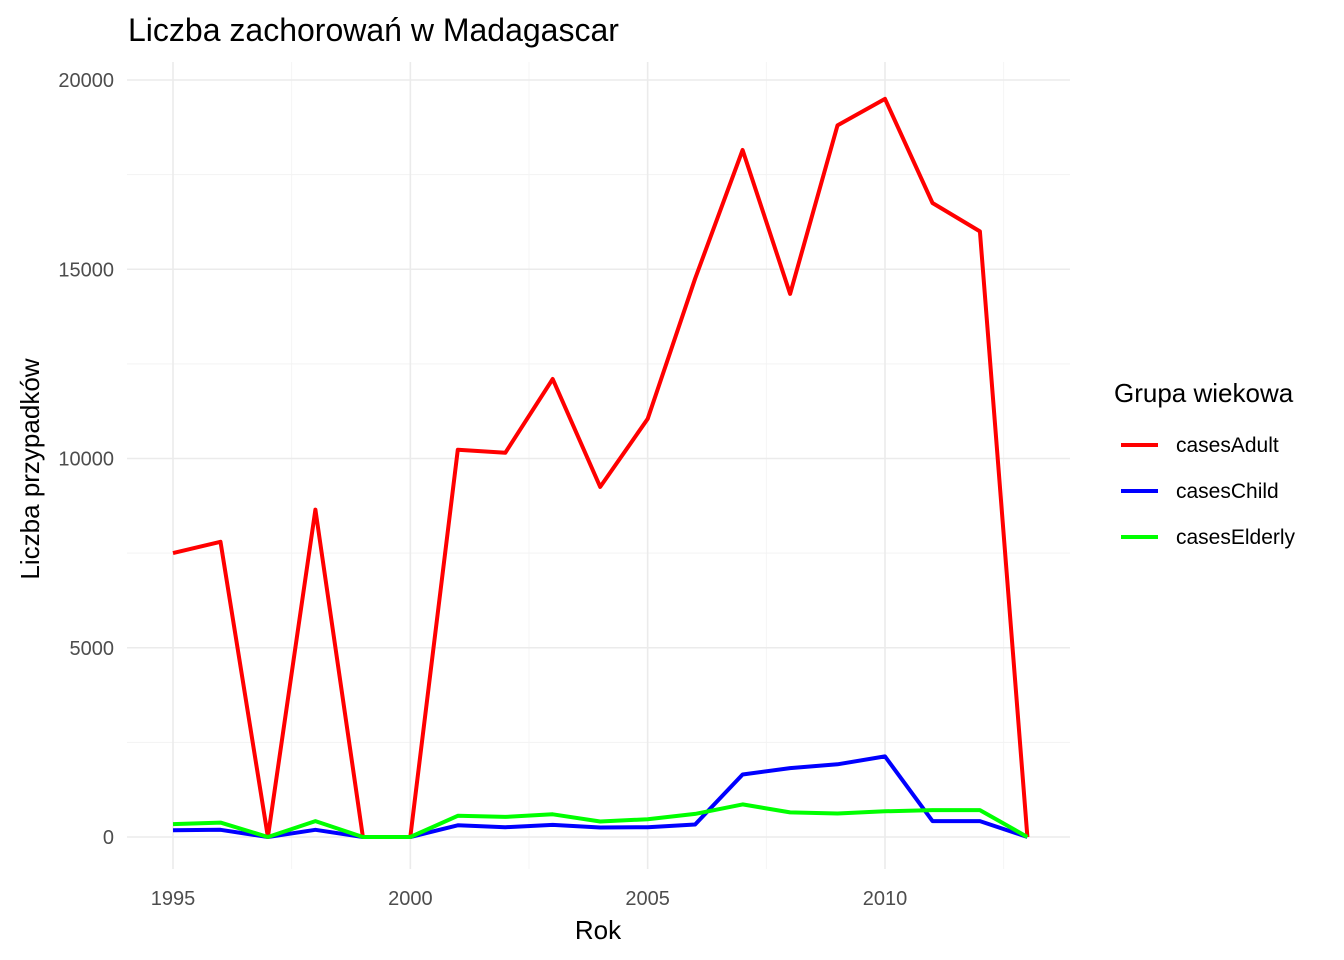  I want to click on x-axis-ticks: 1995 2000 2005 2010, so click(529, 899).